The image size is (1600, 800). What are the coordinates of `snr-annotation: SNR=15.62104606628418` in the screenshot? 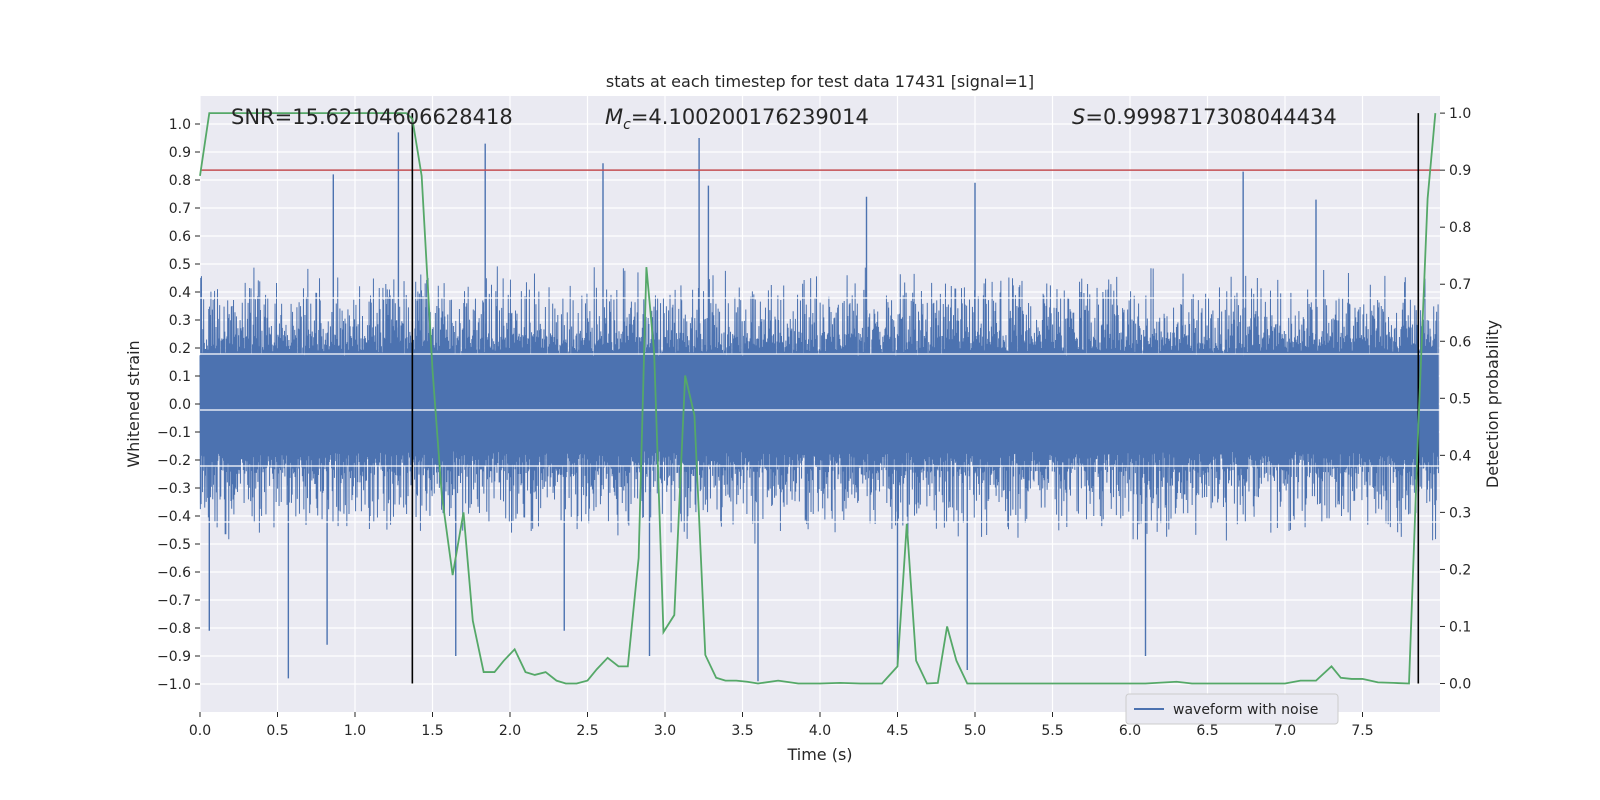 It's located at (372, 117).